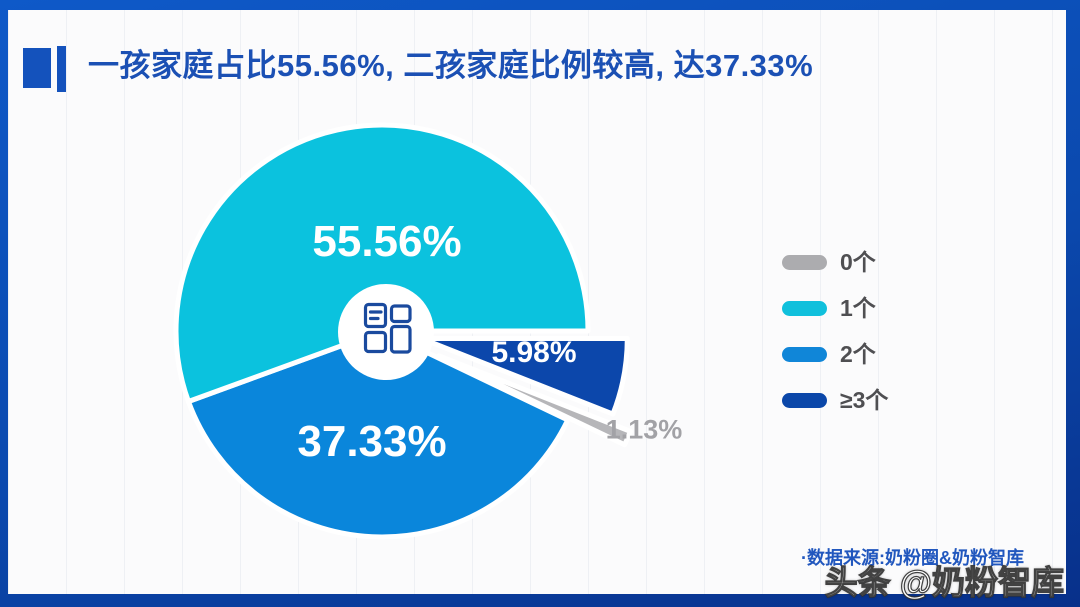  I want to click on chart-legend: 0个 1个 2个 ≥3个, so click(835, 331).